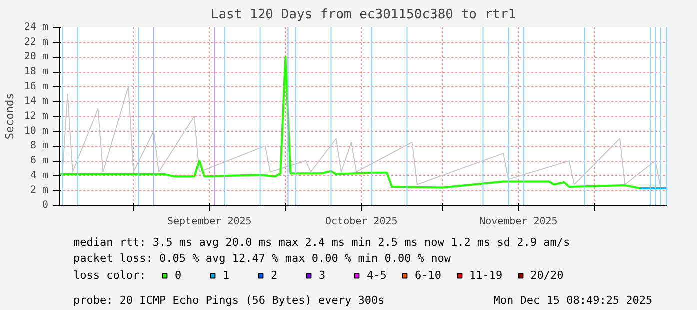  Describe the element at coordinates (262, 258) in the screenshot. I see `text: packet loss: 0.05 % avg 12.47 % max 0.00 % min 0.00 % now` at that location.